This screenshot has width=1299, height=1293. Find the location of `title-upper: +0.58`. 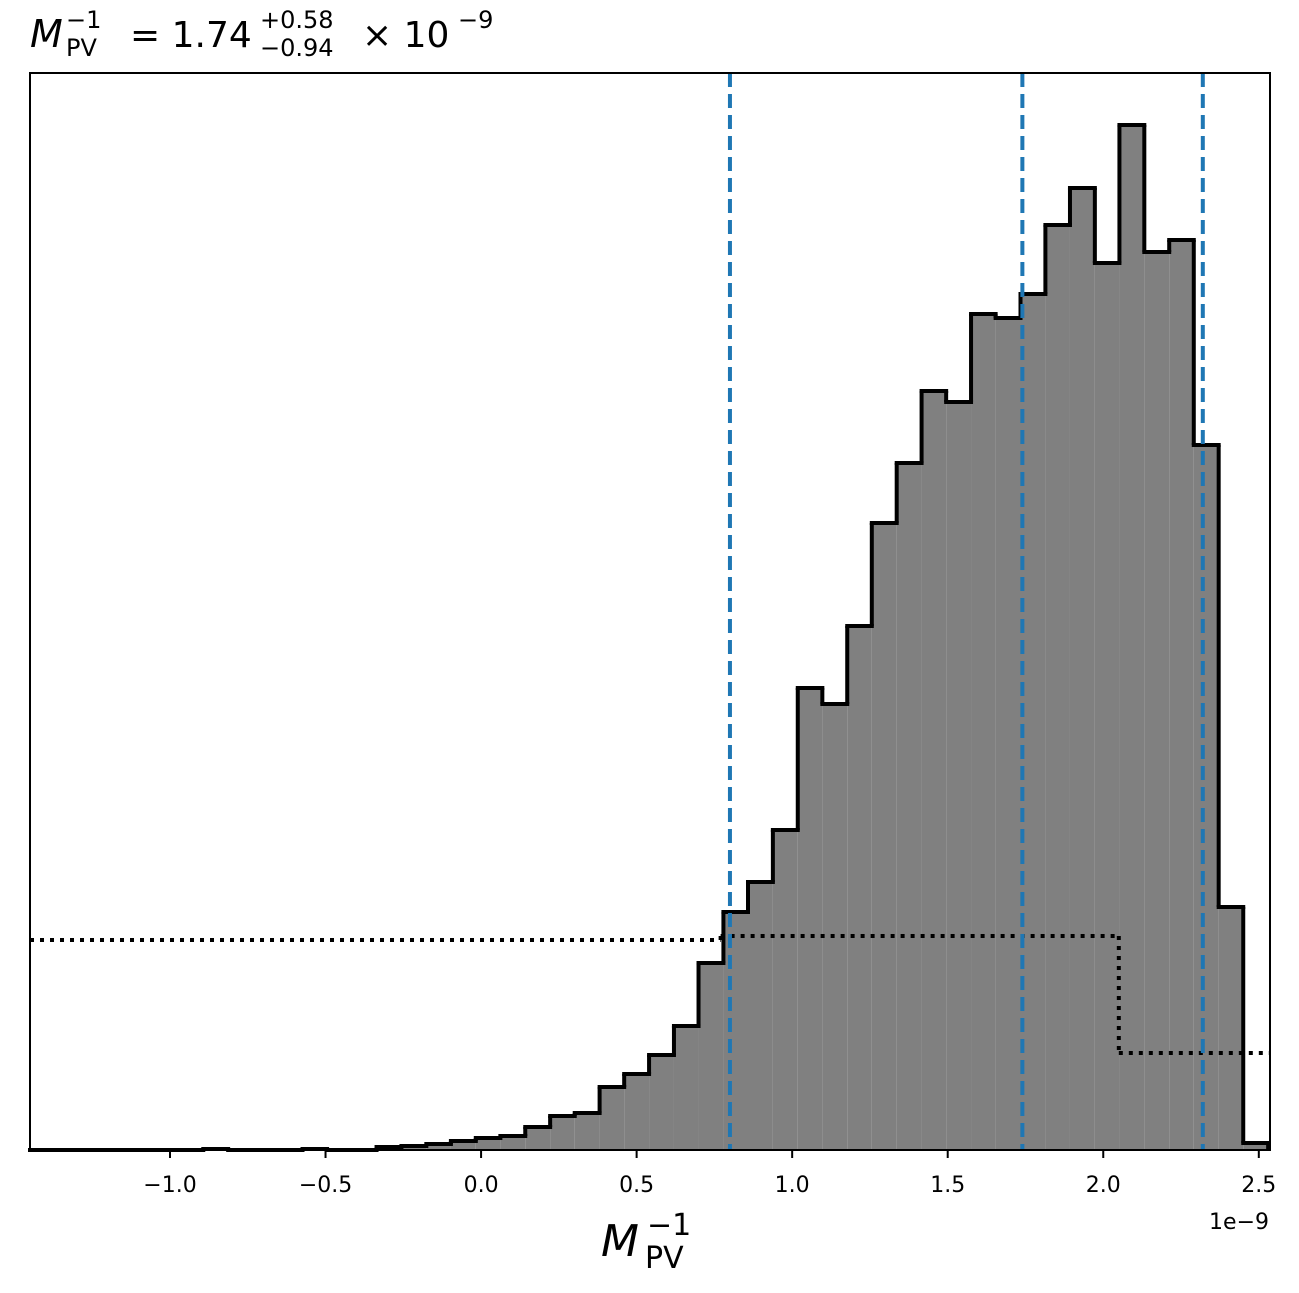

title-upper: +0.58 is located at coordinates (297, 20).